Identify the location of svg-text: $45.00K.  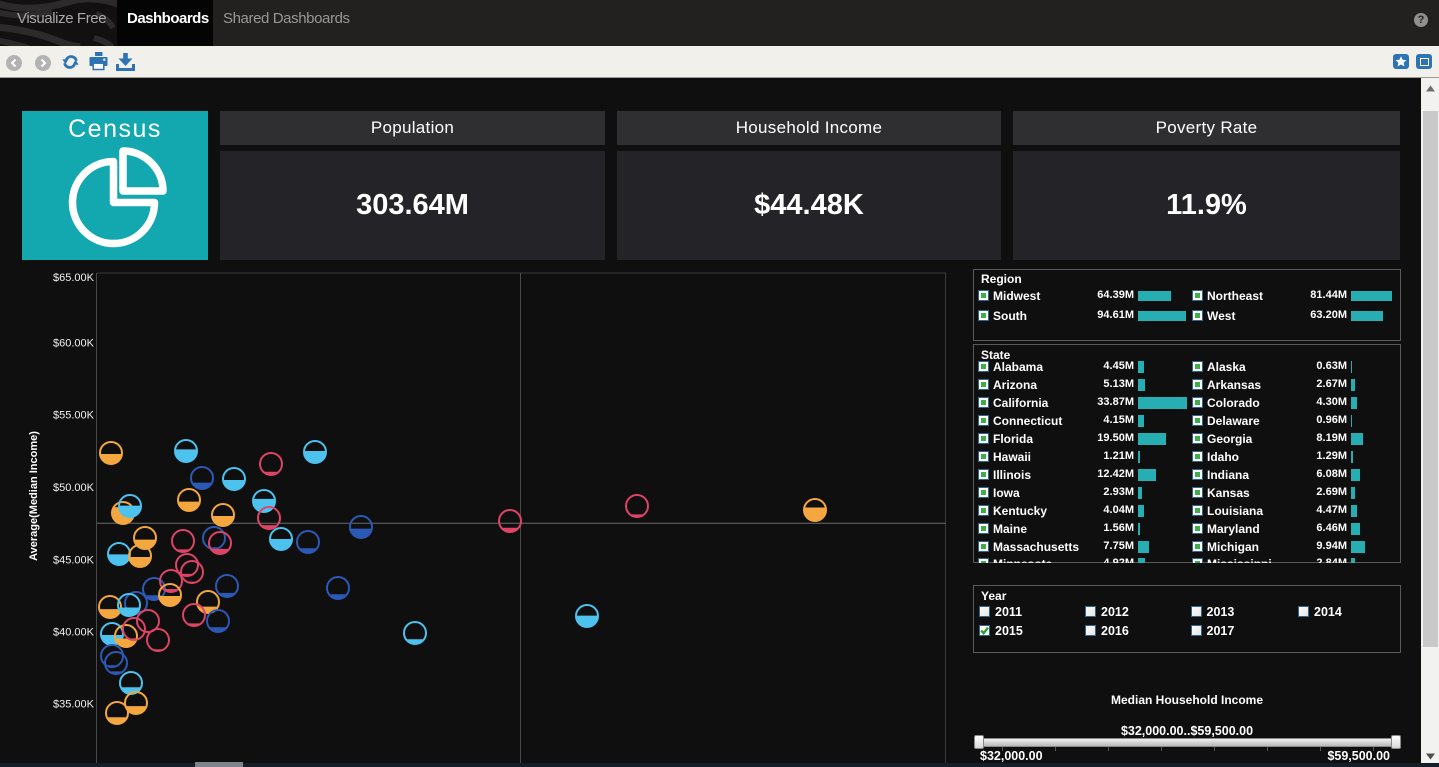
(74, 561).